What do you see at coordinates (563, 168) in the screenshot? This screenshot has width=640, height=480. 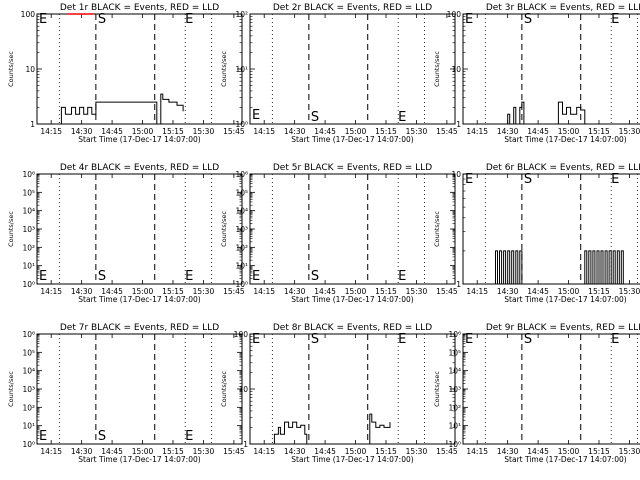 I see `chart-title: Det 6r BLACK = Events, RED = LLD` at bounding box center [563, 168].